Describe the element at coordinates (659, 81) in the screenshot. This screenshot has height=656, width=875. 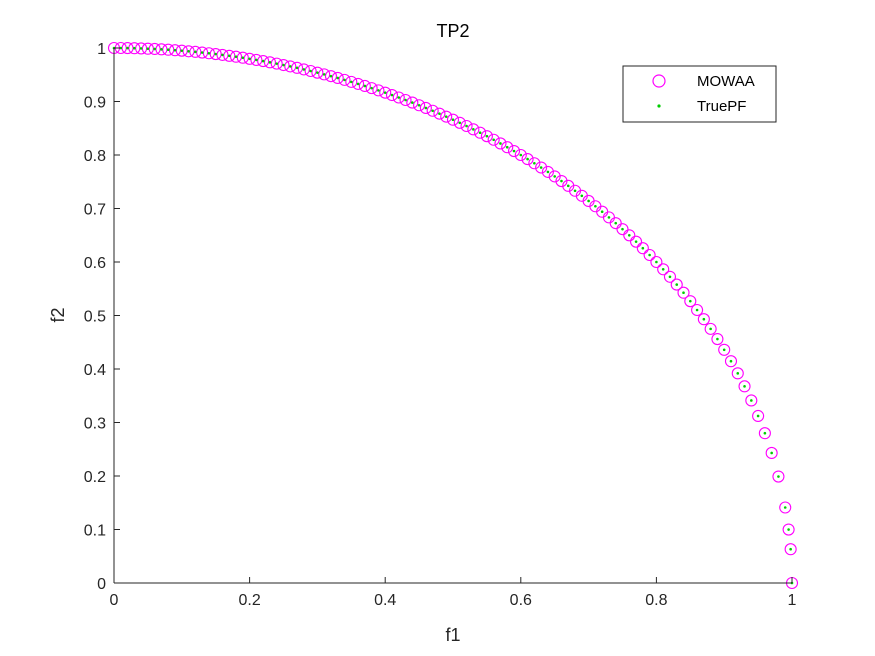
I see `legend-marker-mowaa` at that location.